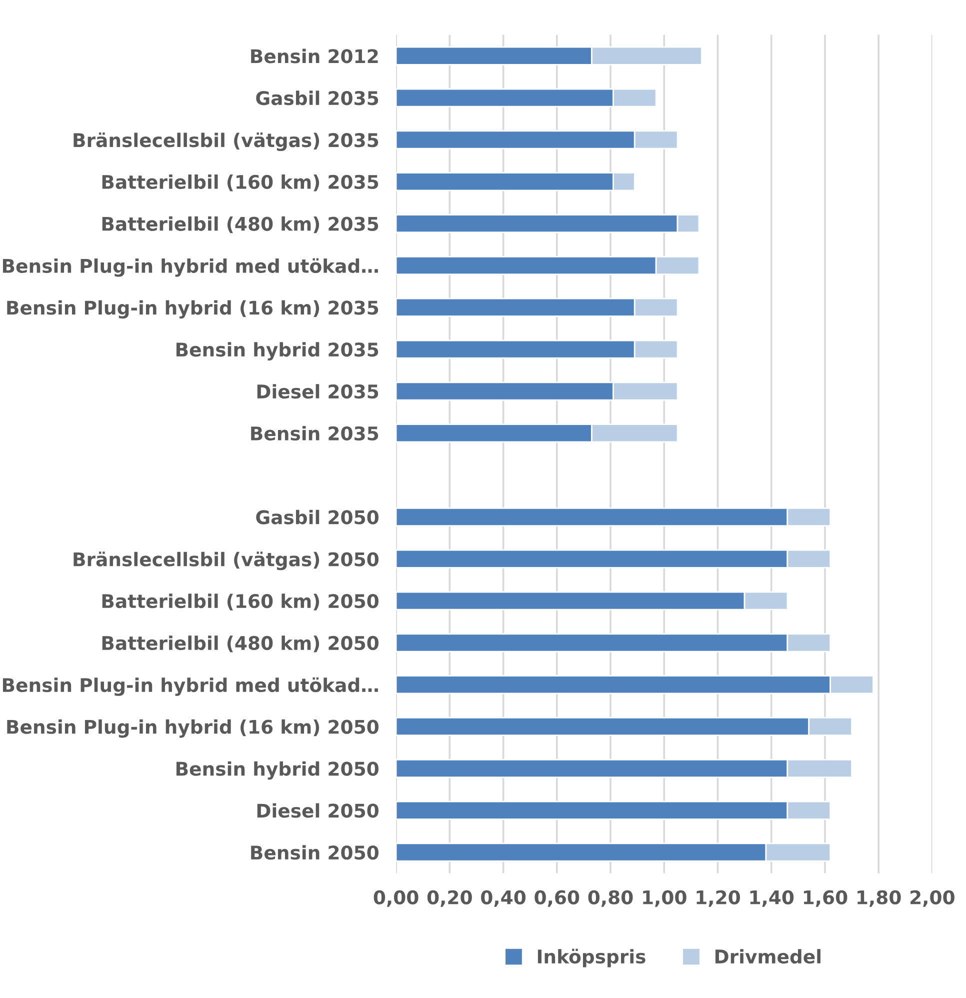 The width and height of the screenshot is (966, 998). What do you see at coordinates (664, 898) in the screenshot?
I see `x-tick-label: 1,00` at bounding box center [664, 898].